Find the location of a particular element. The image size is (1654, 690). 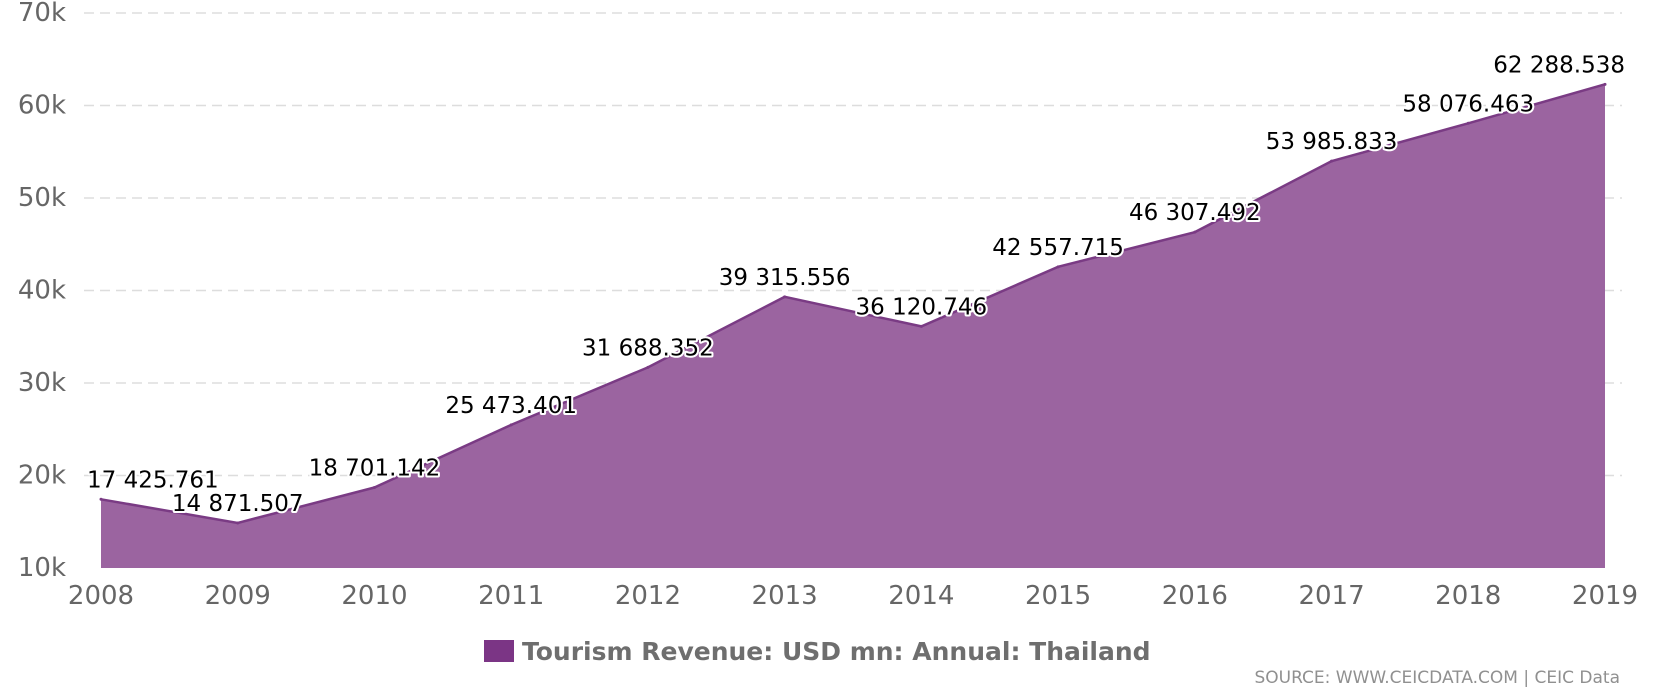

data-label: 53 985.833 is located at coordinates (1332, 142).